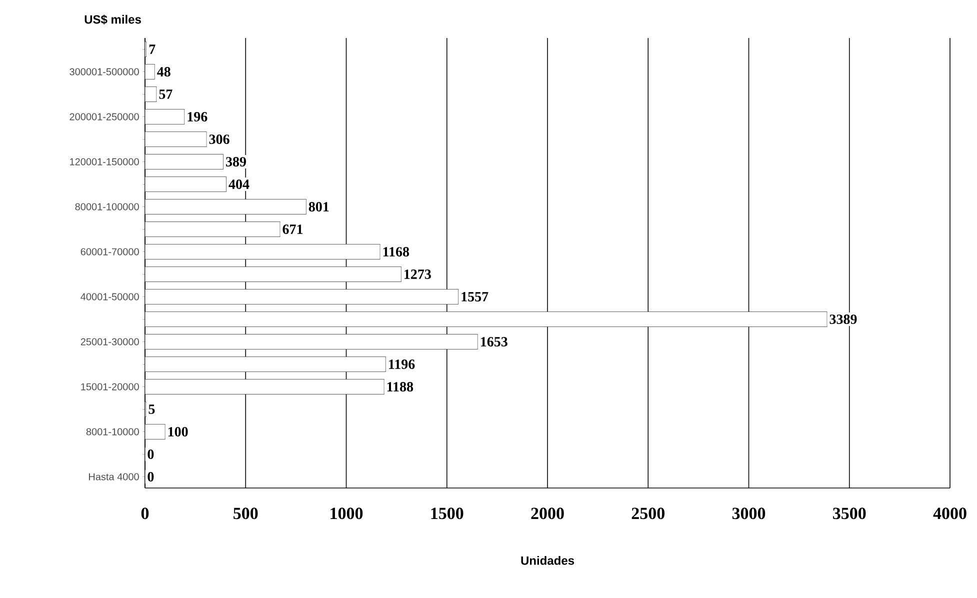  What do you see at coordinates (292, 229) in the screenshot?
I see `data-label: 671` at bounding box center [292, 229].